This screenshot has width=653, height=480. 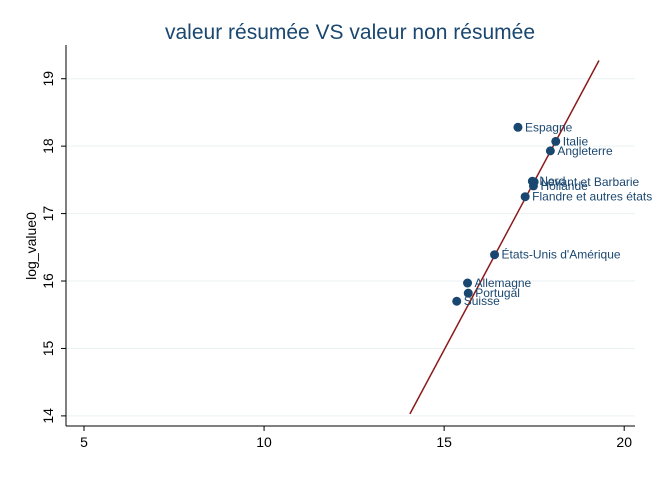 I want to click on point-label: Nord, so click(x=552, y=181).